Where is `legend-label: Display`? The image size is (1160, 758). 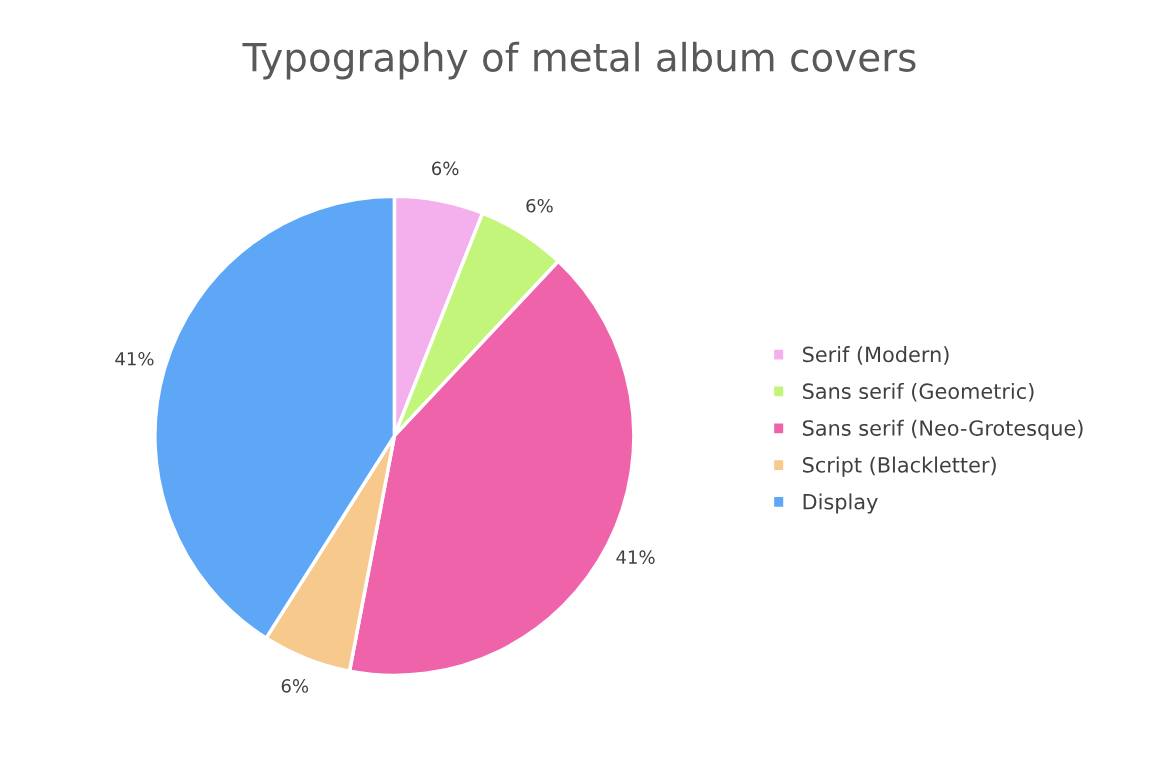
legend-label: Display is located at coordinates (840, 503).